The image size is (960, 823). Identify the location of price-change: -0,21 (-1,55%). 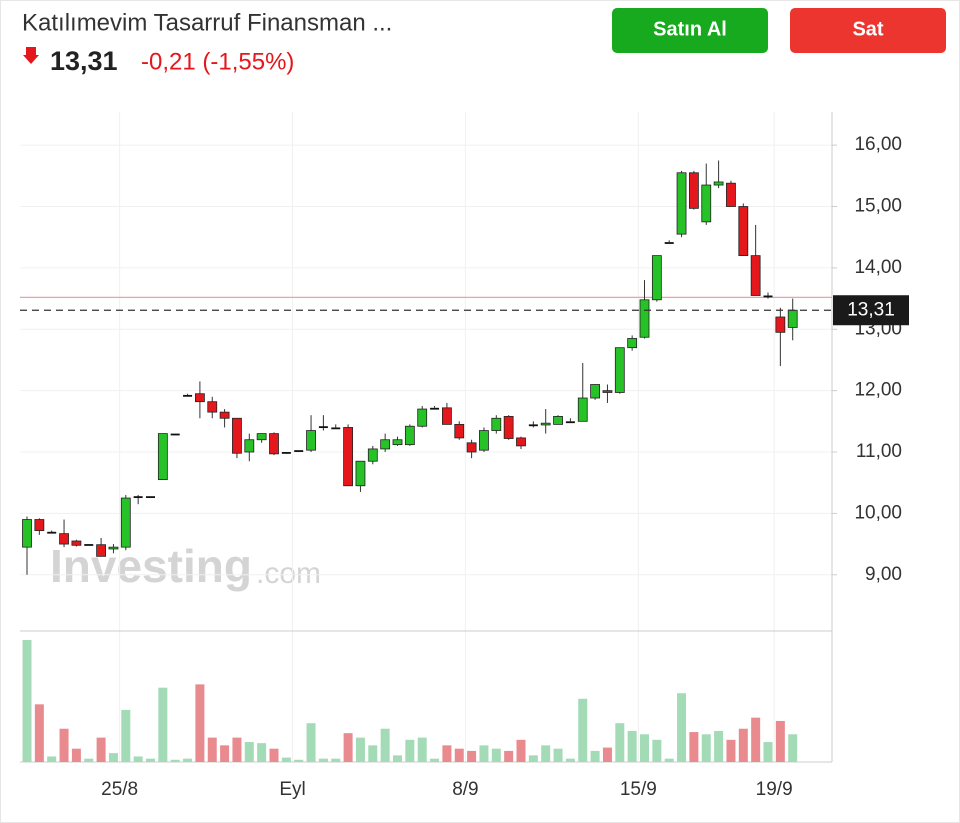
(217, 61).